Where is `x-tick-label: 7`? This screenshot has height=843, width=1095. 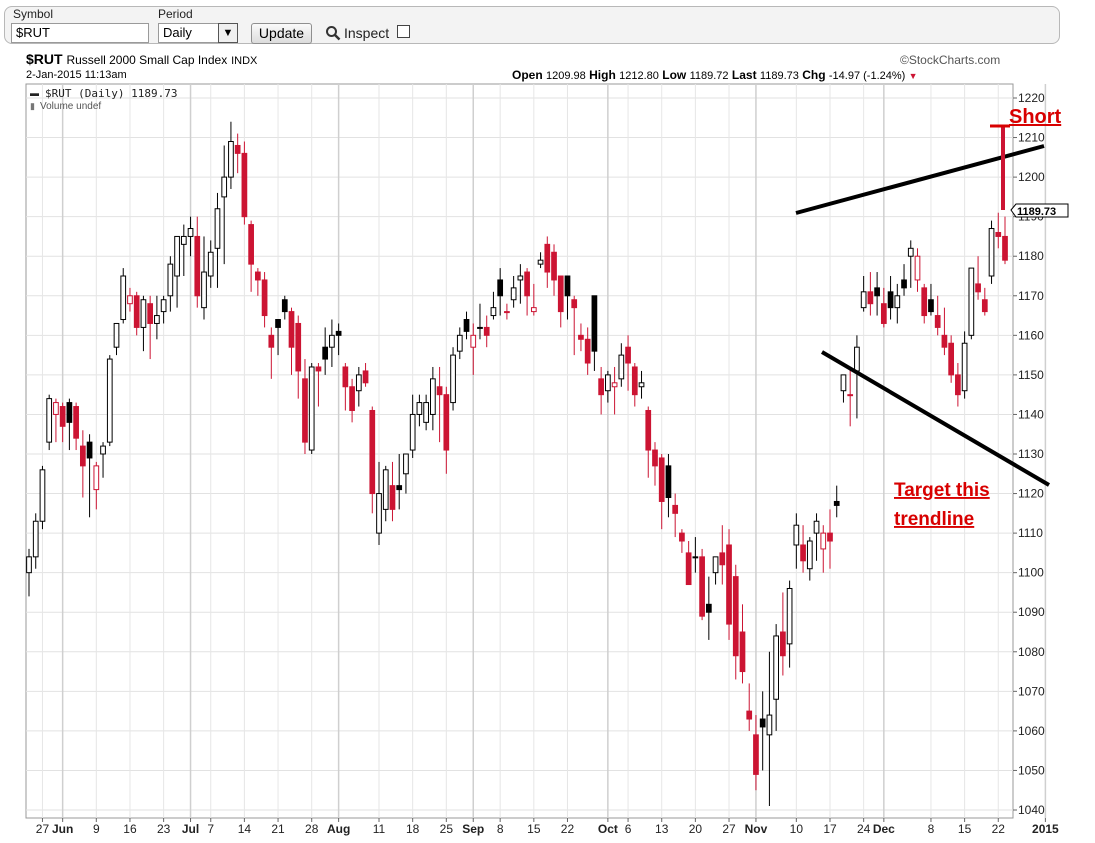 x-tick-label: 7 is located at coordinates (210, 829).